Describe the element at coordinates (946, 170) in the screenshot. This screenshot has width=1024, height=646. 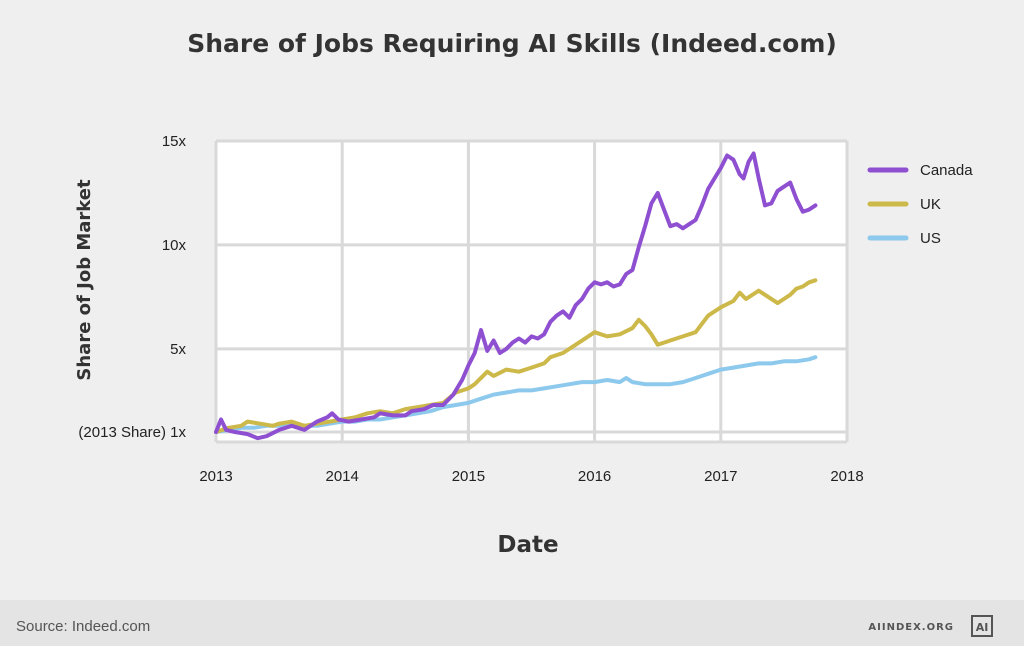
I see `legend-label-canada: Canada` at that location.